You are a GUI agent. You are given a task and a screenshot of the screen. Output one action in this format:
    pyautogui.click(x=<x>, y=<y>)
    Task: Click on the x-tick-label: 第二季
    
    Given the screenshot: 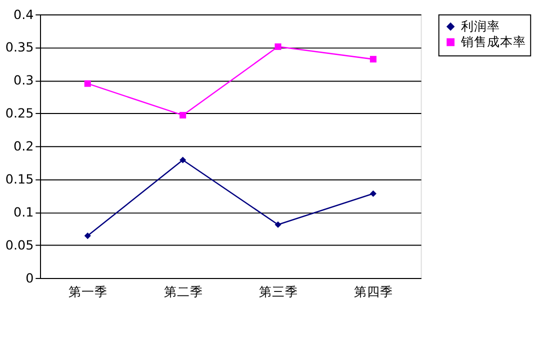 What is the action you would take?
    pyautogui.click(x=183, y=292)
    